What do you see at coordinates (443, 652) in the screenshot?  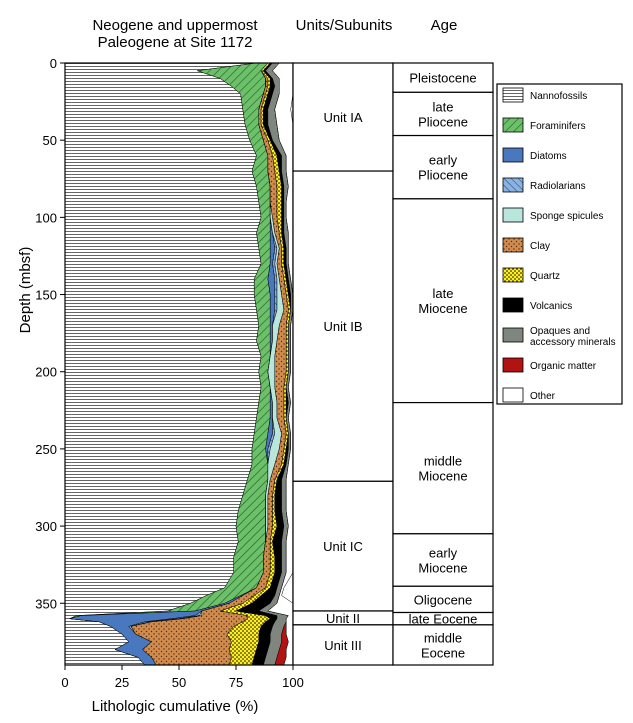 I see `age-label: Eocene` at bounding box center [443, 652].